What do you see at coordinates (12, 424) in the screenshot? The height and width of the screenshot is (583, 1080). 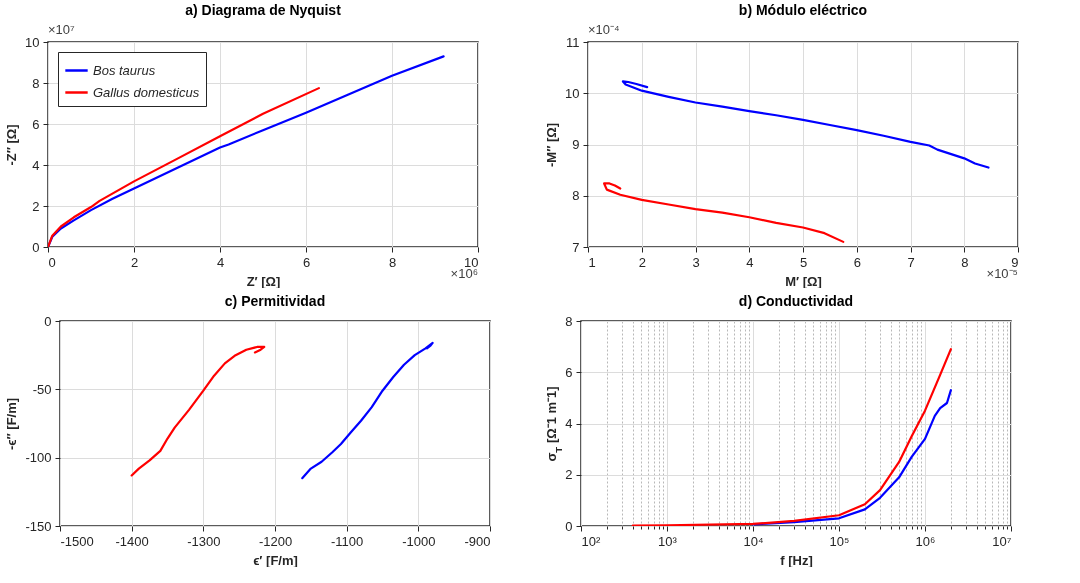 I see `y-axis-title: -ϵ″ [F/m]` at bounding box center [12, 424].